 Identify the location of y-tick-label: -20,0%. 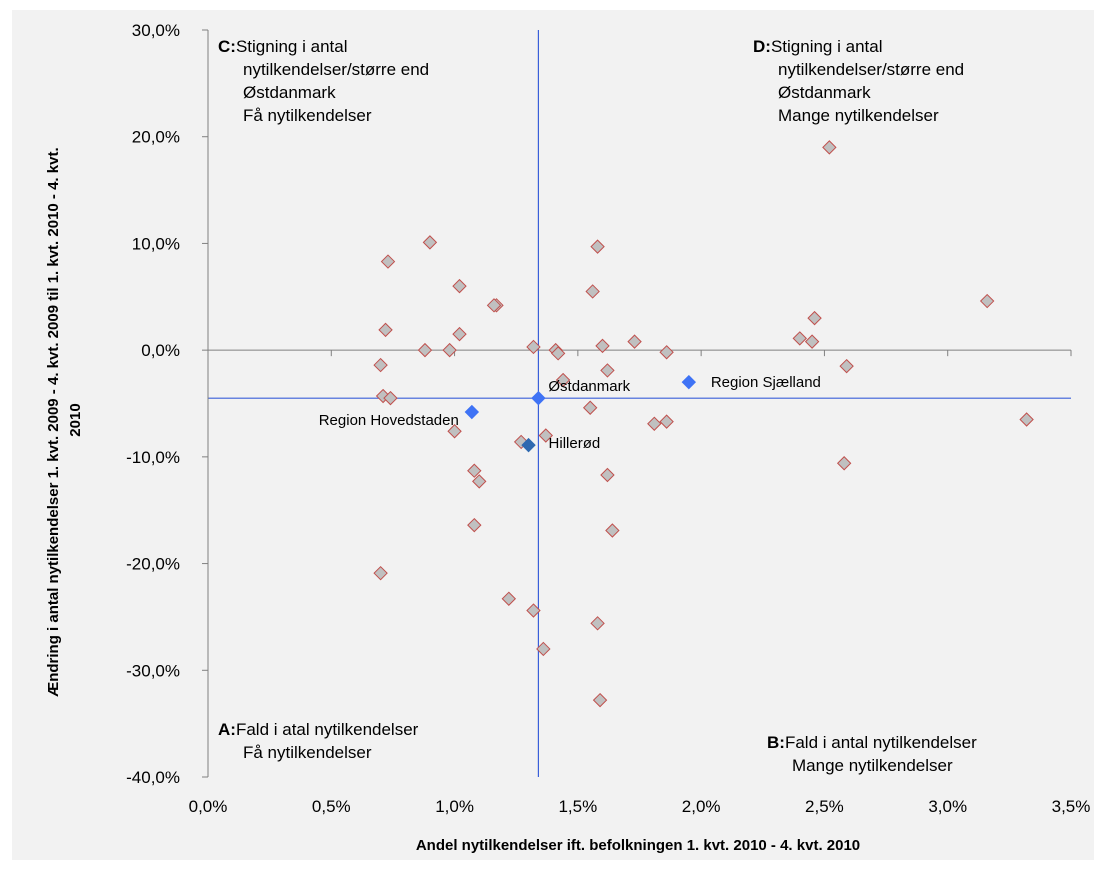
(153, 564).